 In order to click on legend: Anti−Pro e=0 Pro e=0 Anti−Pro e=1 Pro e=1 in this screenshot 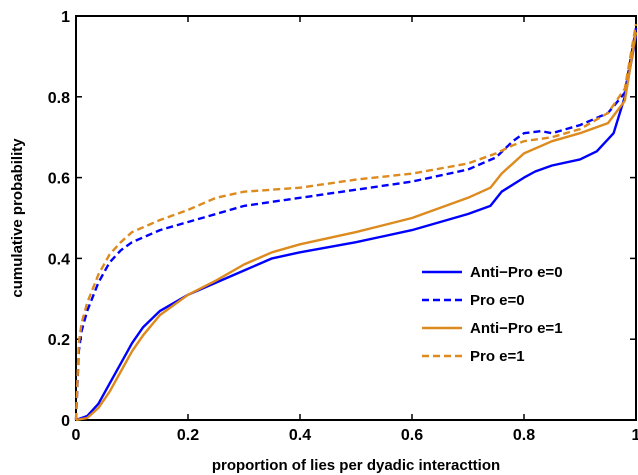, I will do `click(492, 314)`.